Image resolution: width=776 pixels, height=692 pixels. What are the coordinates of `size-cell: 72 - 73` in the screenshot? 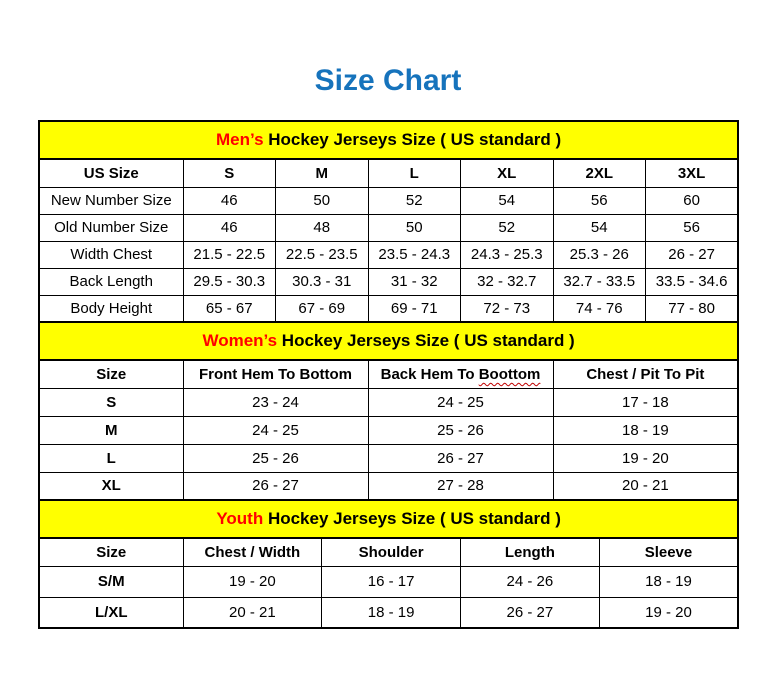 It's located at (507, 308).